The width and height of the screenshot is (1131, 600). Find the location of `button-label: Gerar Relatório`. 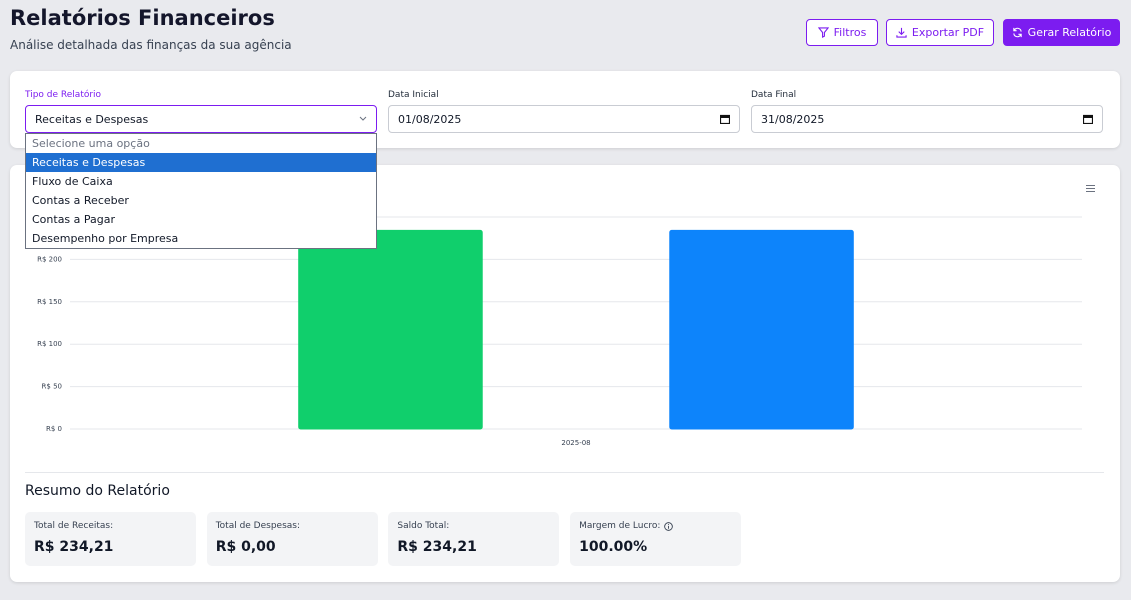

button-label: Gerar Relatório is located at coordinates (1069, 32).